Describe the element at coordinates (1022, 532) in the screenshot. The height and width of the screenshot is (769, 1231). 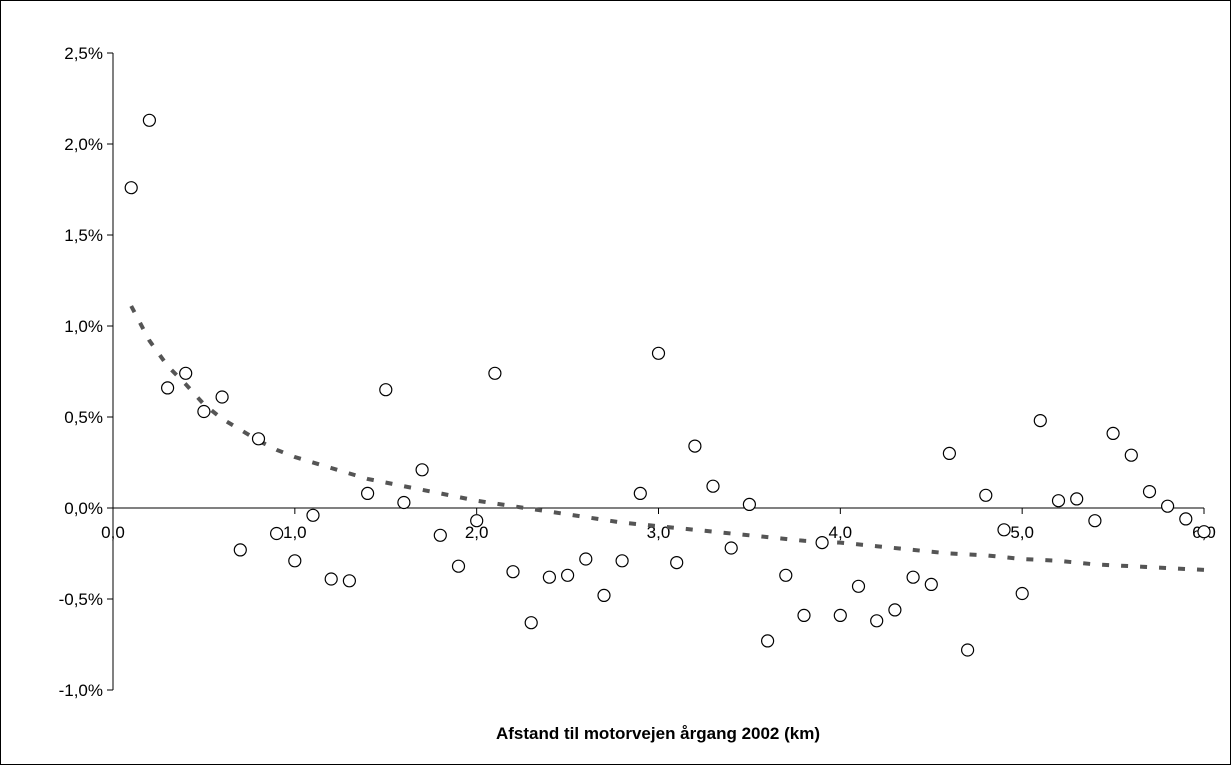
I see `x-tick-label: 5,0` at that location.